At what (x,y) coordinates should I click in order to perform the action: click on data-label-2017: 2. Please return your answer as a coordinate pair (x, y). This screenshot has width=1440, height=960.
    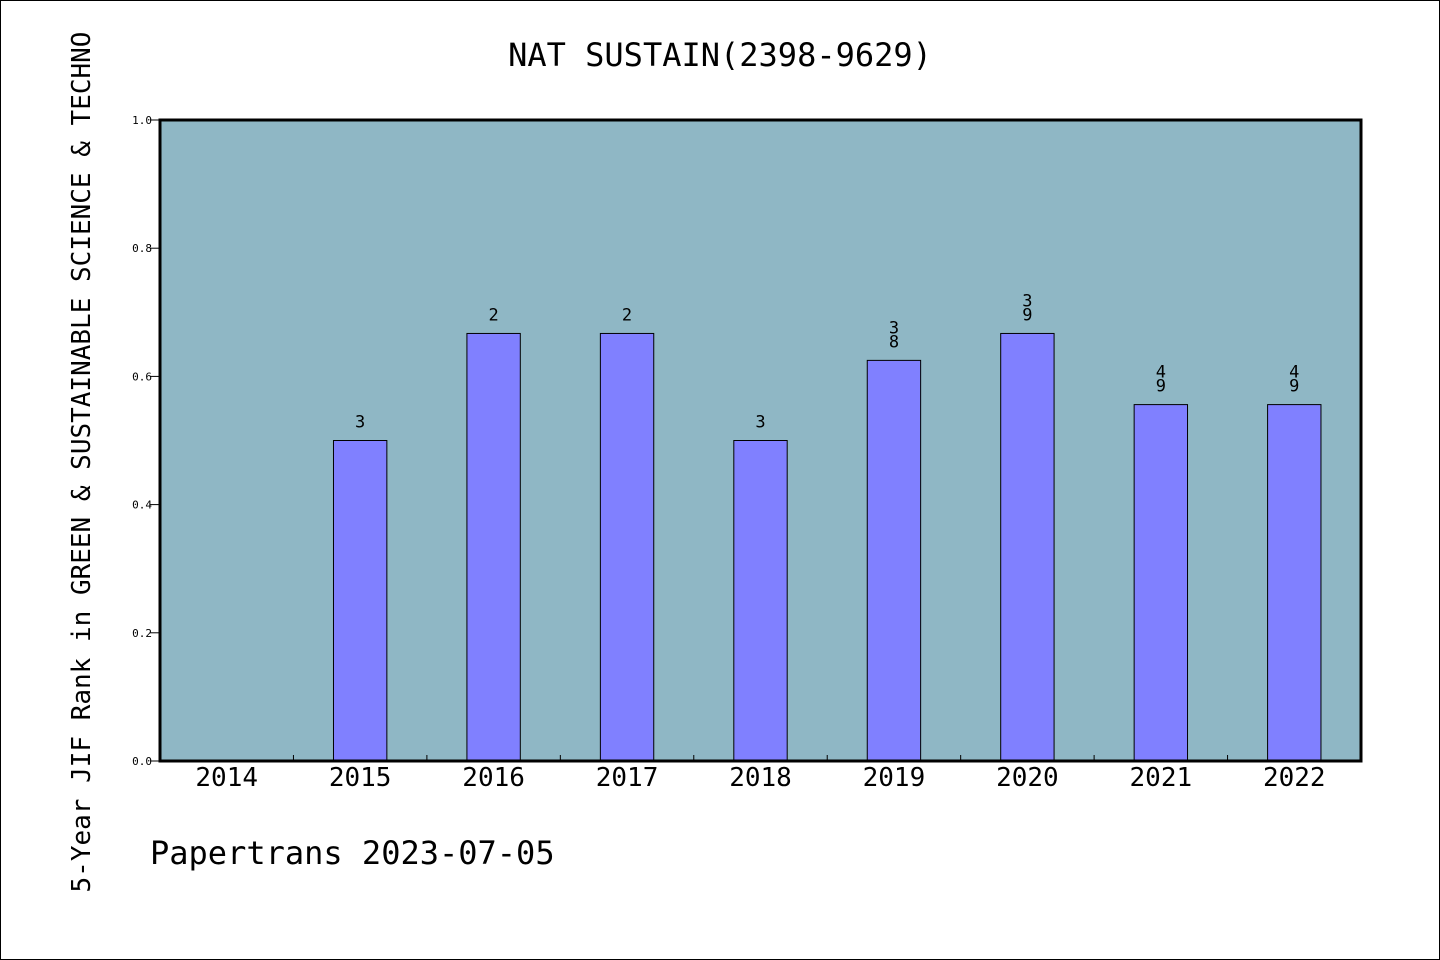
    Looking at the image, I should click on (627, 315).